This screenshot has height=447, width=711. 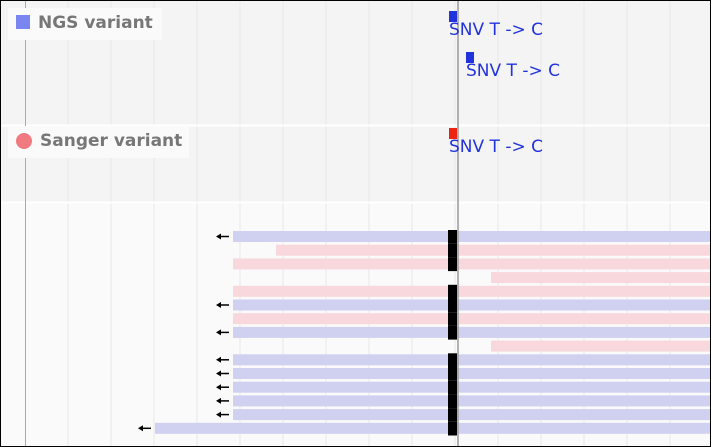 I want to click on sanger-icon, so click(x=24, y=141).